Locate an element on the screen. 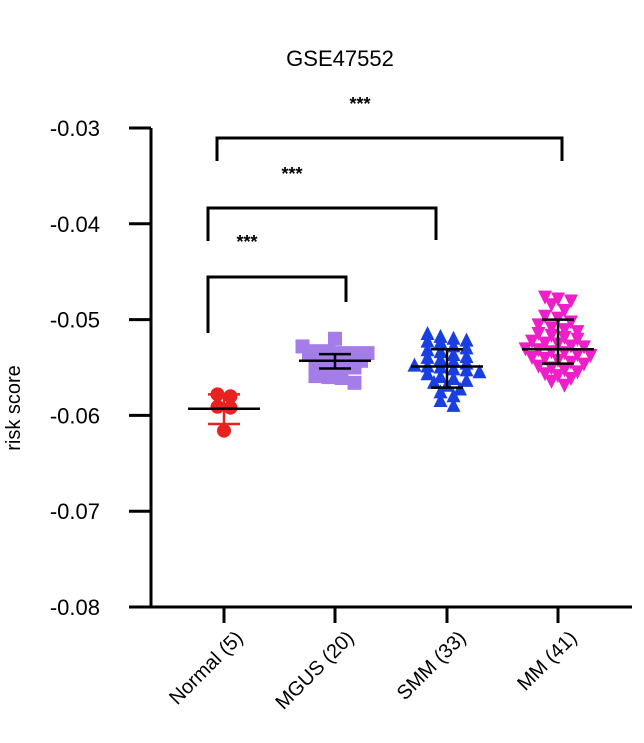  x-tick-label: SMM (33) is located at coordinates (432, 666).